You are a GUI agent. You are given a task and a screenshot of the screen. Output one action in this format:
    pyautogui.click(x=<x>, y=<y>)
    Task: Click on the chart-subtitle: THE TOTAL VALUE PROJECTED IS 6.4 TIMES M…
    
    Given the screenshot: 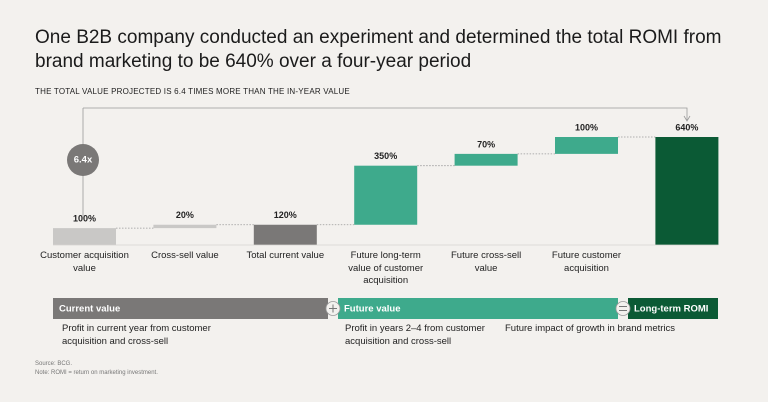 What is the action you would take?
    pyautogui.click(x=192, y=91)
    